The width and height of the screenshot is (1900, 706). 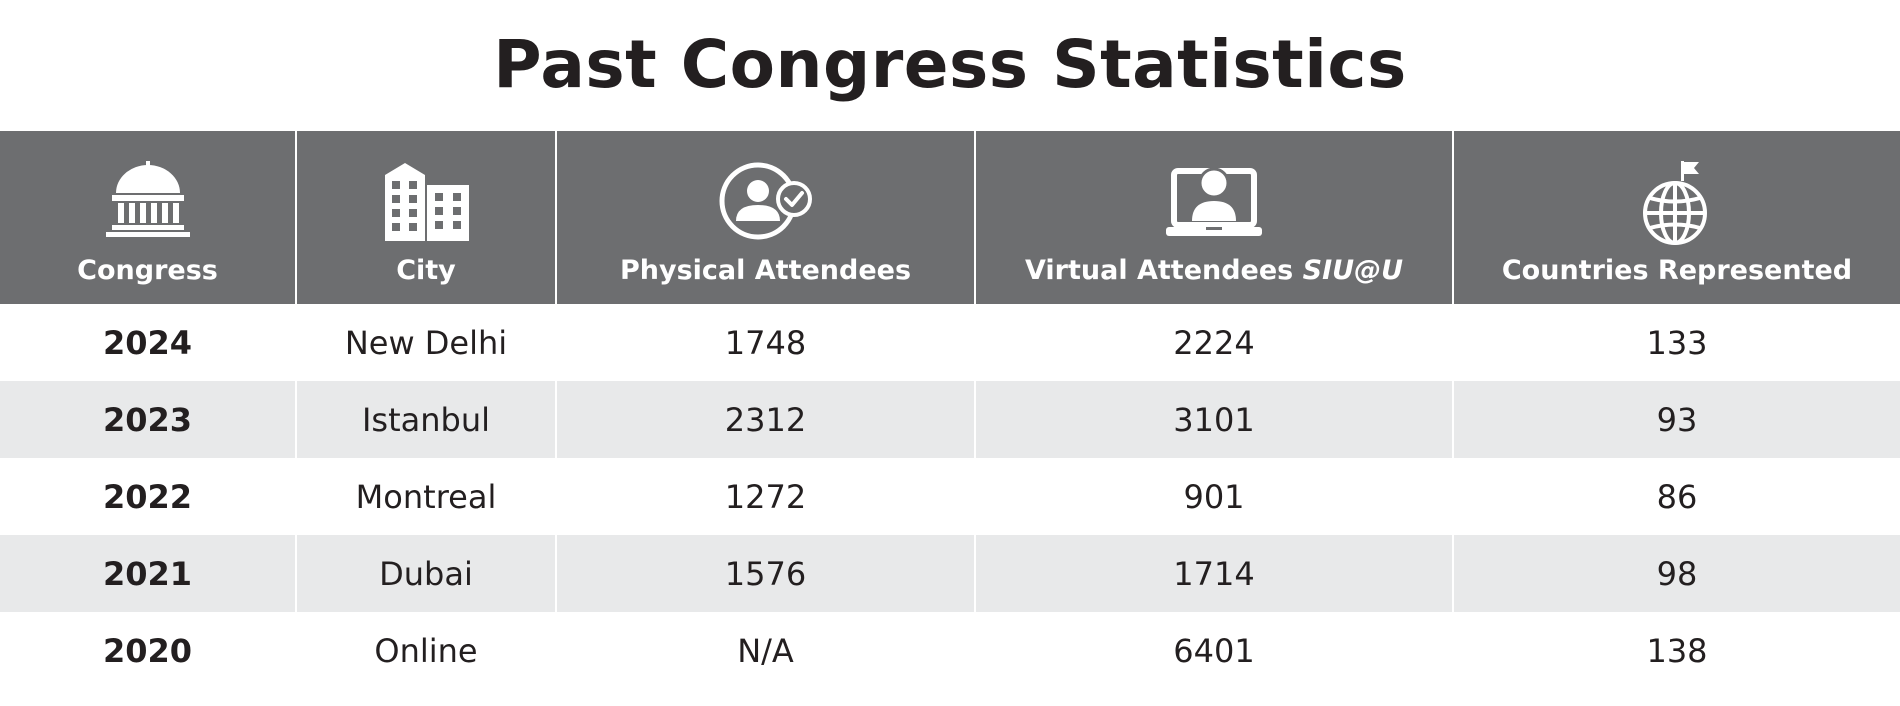 What do you see at coordinates (1159, 270) in the screenshot?
I see `column-header-label-main: Virtual Attendees` at bounding box center [1159, 270].